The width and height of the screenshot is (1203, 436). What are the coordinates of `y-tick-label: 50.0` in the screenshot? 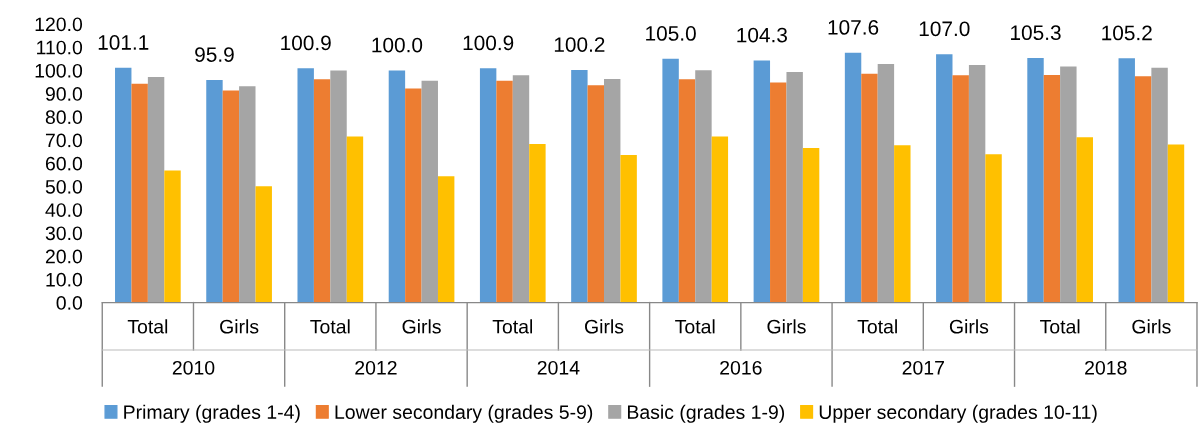 It's located at (64, 186).